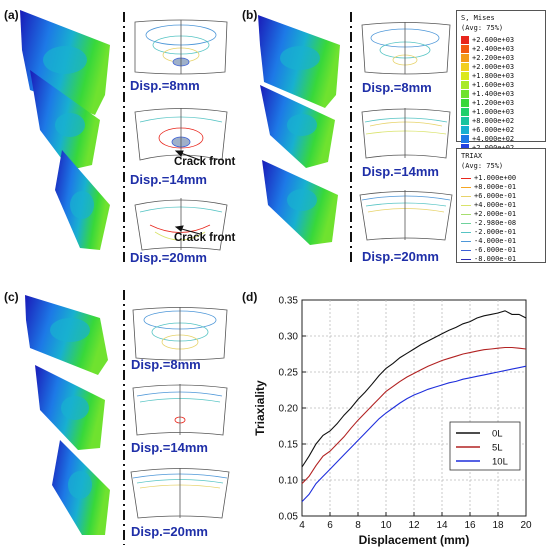 The width and height of the screenshot is (550, 549). Describe the element at coordinates (493, 148) in the screenshot. I see `legend-mises-value: +2.000e+02` at that location.